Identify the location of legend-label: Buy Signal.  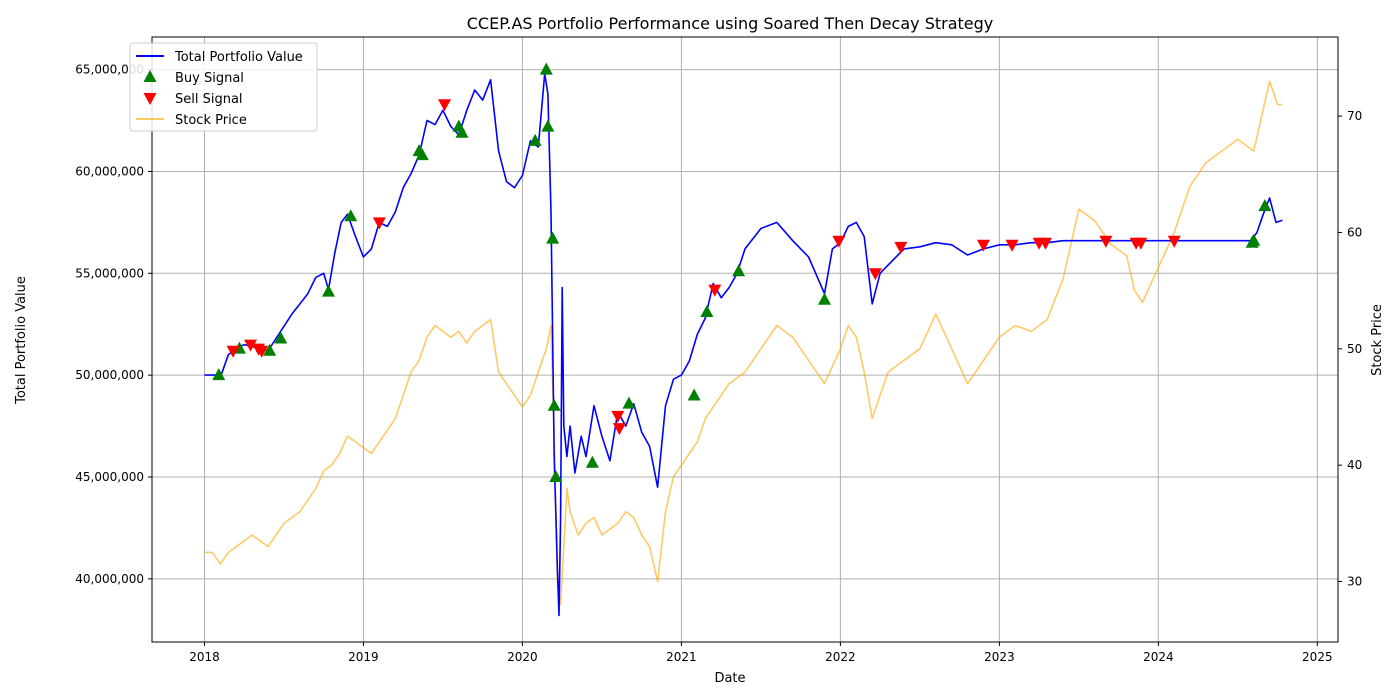
(209, 78).